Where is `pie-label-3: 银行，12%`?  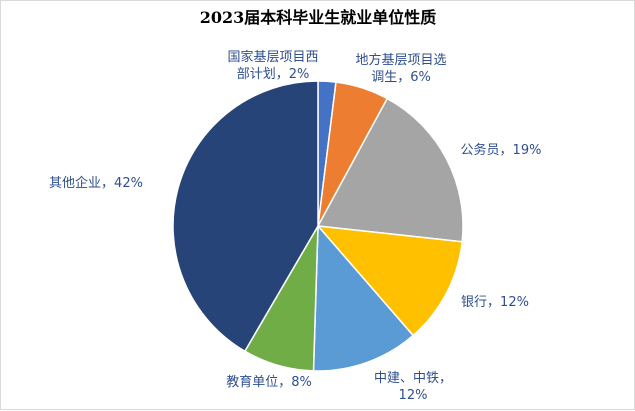
pie-label-3: 银行，12% is located at coordinates (495, 302).